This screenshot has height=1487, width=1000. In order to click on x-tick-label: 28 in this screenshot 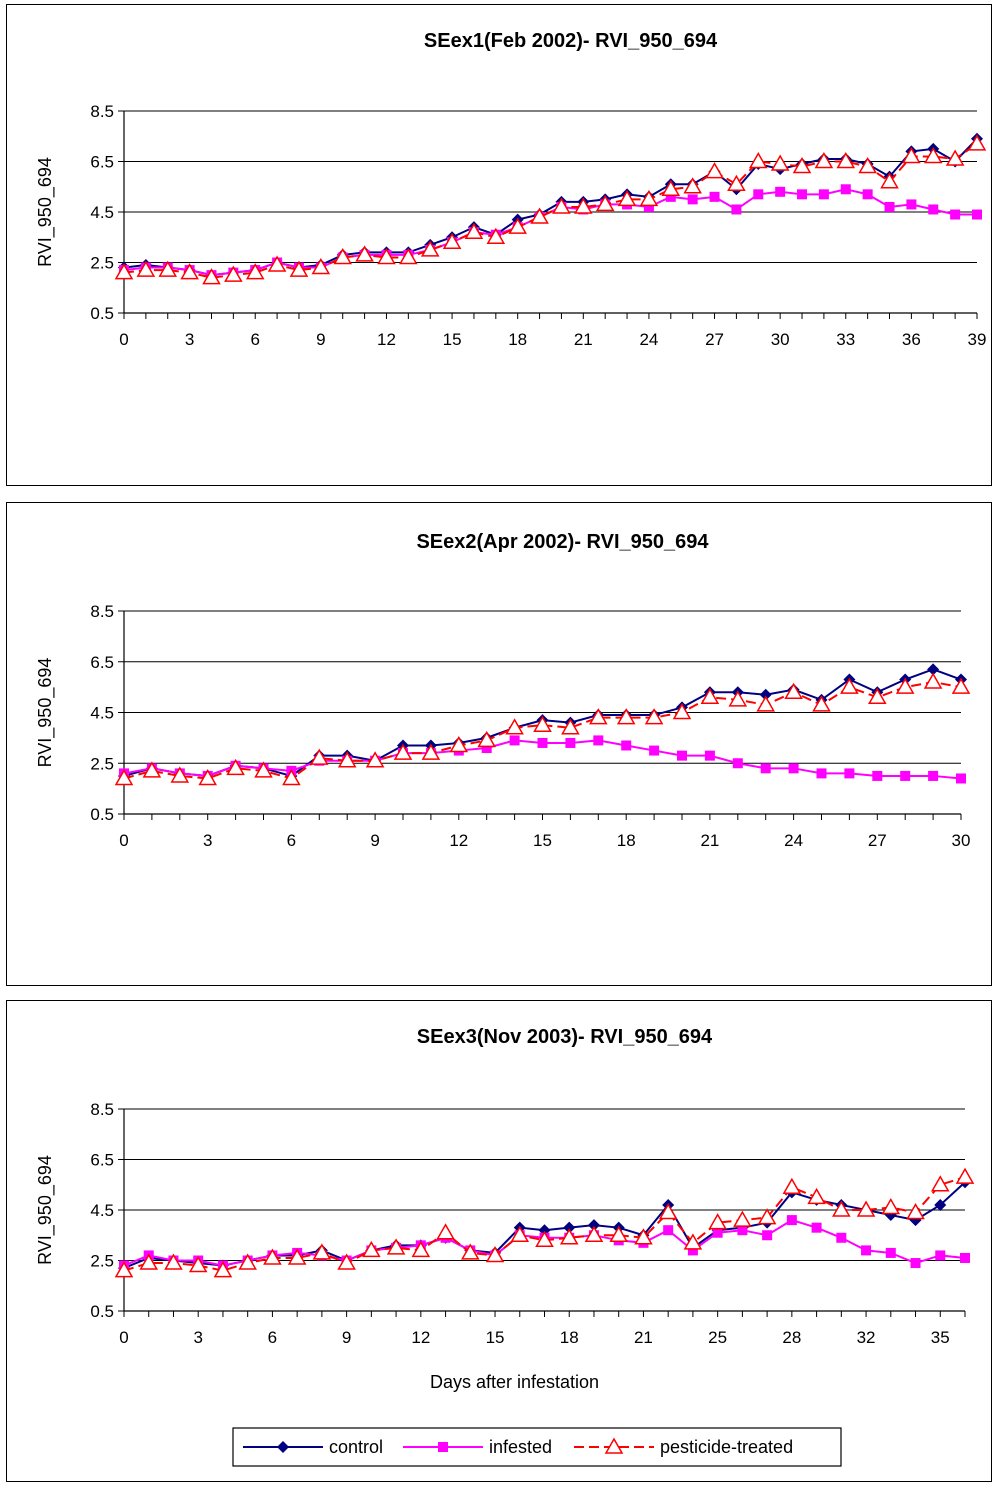, I will do `click(791, 1337)`.